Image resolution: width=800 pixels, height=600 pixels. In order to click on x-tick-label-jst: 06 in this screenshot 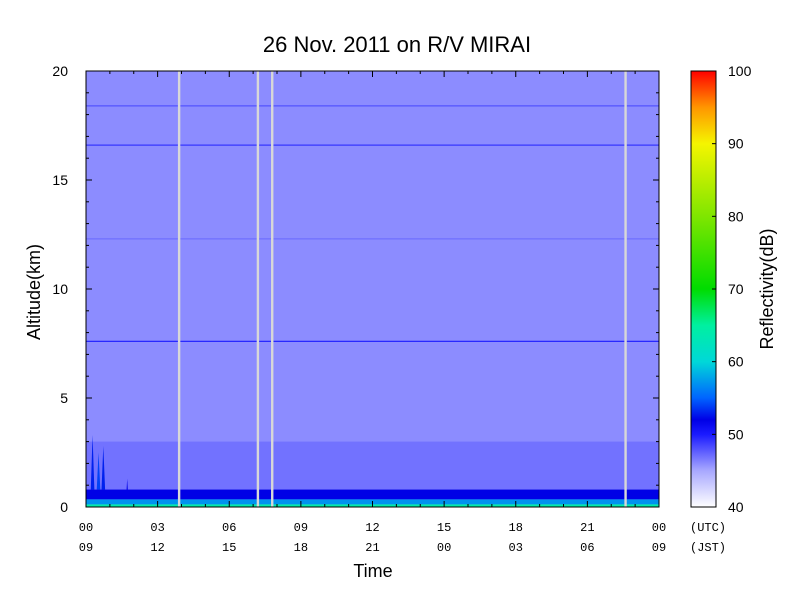, I will do `click(587, 548)`.